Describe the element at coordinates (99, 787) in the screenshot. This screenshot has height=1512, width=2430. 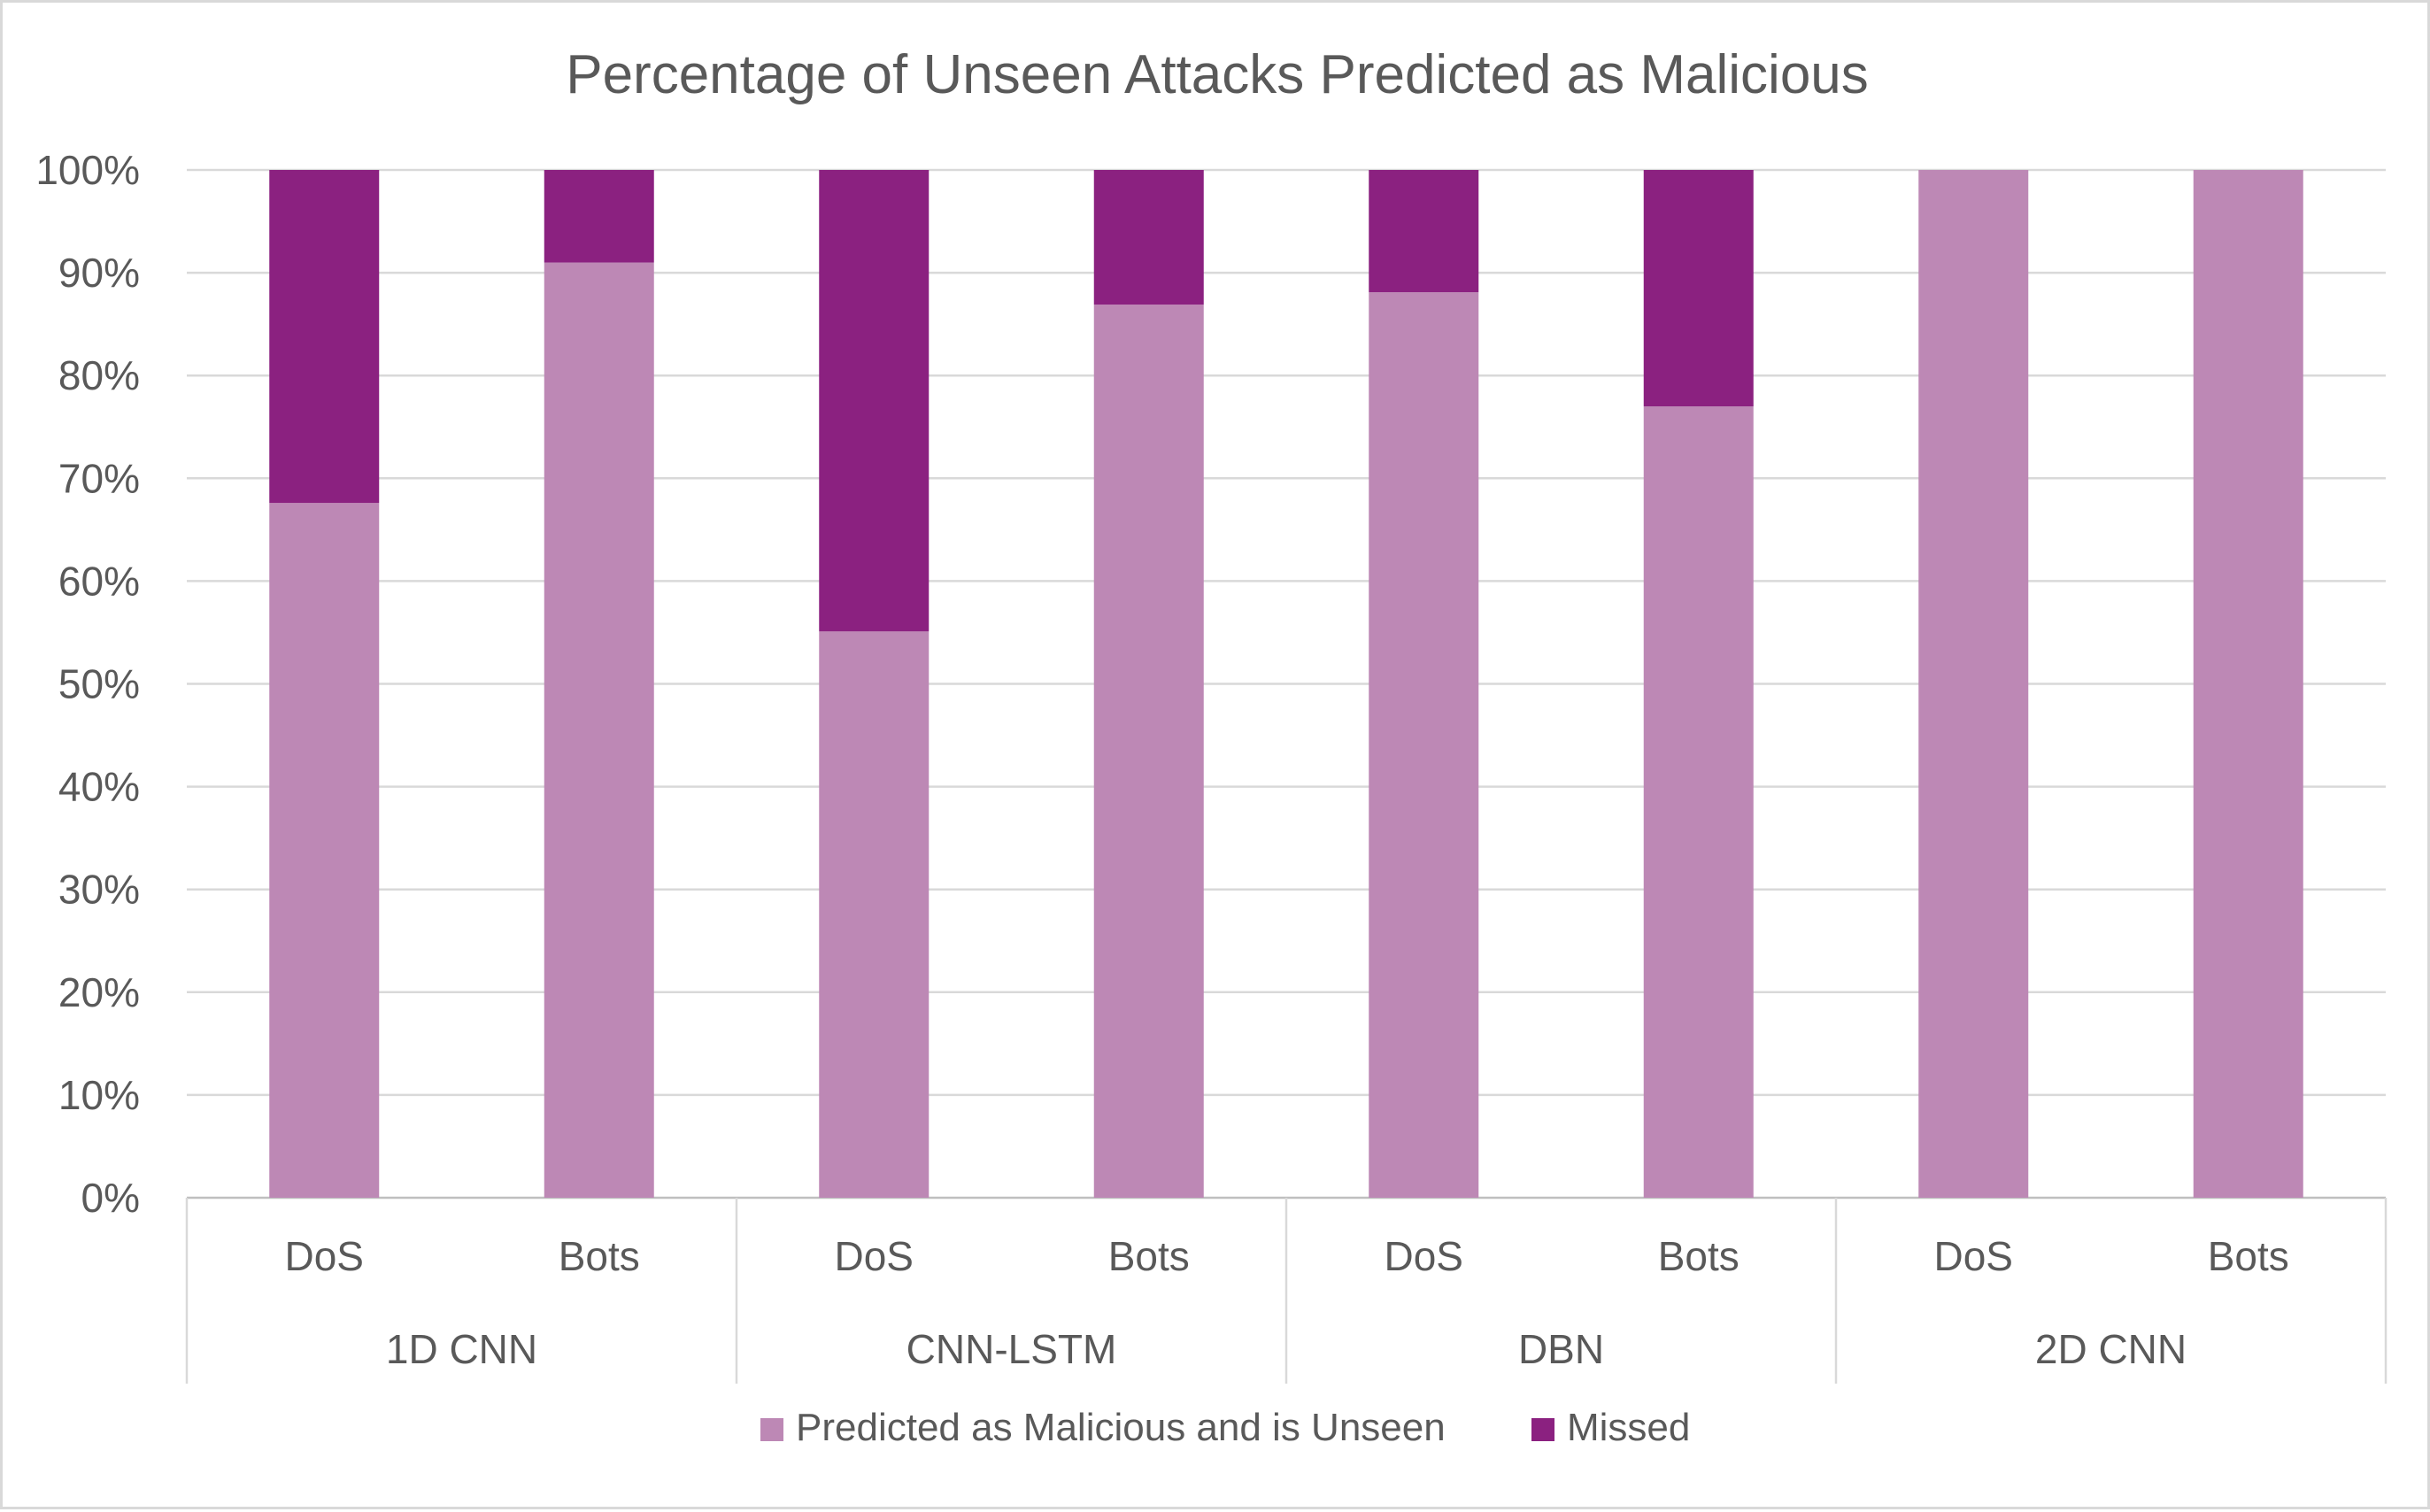
I see `y-tick-label: 40%` at that location.